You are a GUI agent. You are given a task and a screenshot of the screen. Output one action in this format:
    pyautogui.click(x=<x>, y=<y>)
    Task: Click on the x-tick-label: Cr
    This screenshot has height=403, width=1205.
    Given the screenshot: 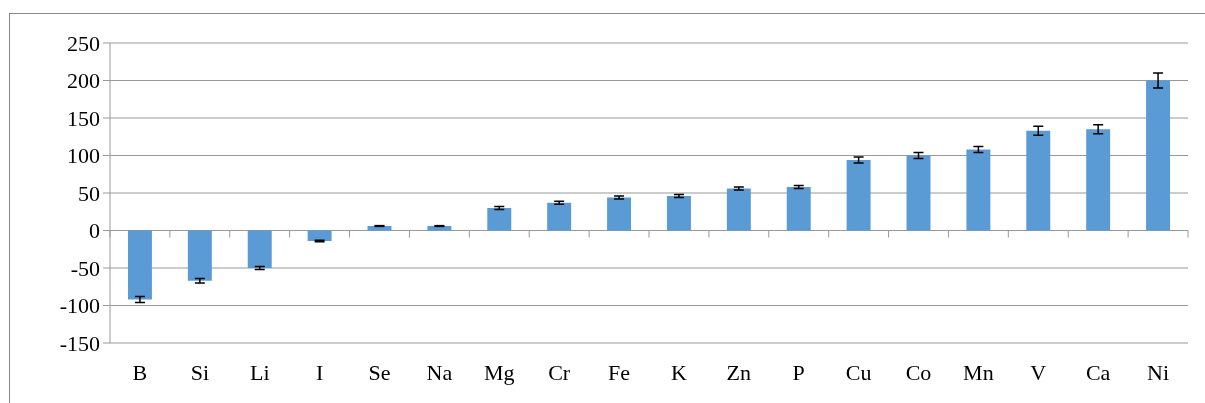 What is the action you would take?
    pyautogui.click(x=559, y=372)
    